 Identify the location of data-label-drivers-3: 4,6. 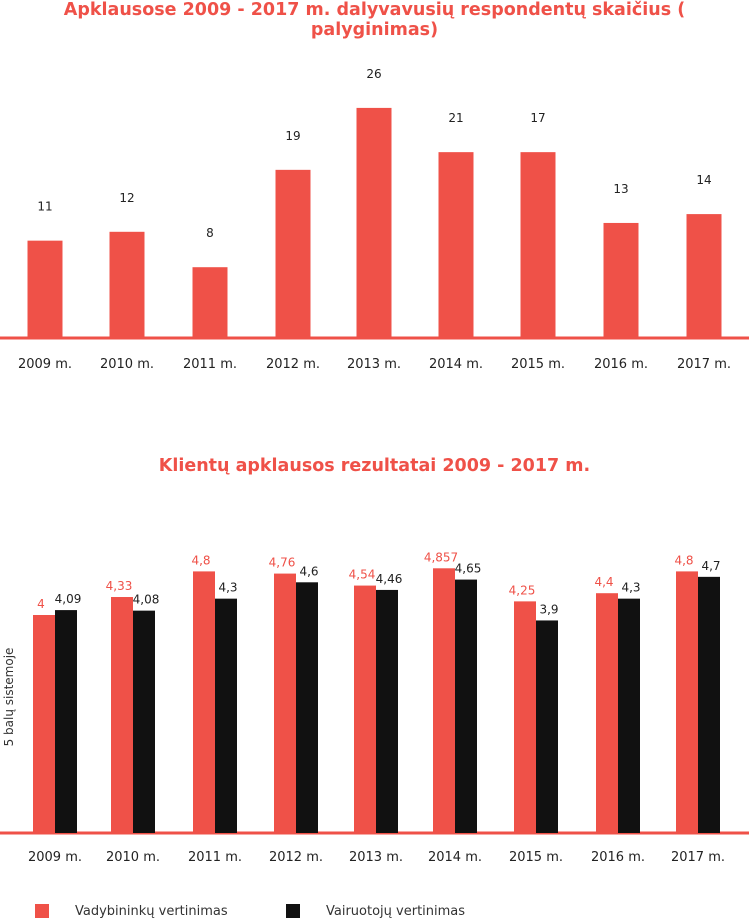
(308, 571).